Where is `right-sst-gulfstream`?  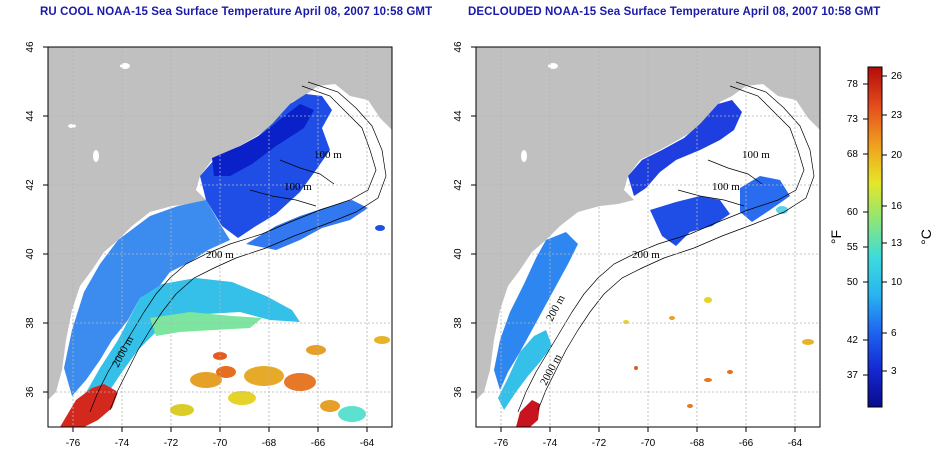
right-sst-gulfstream is located at coordinates (528, 413).